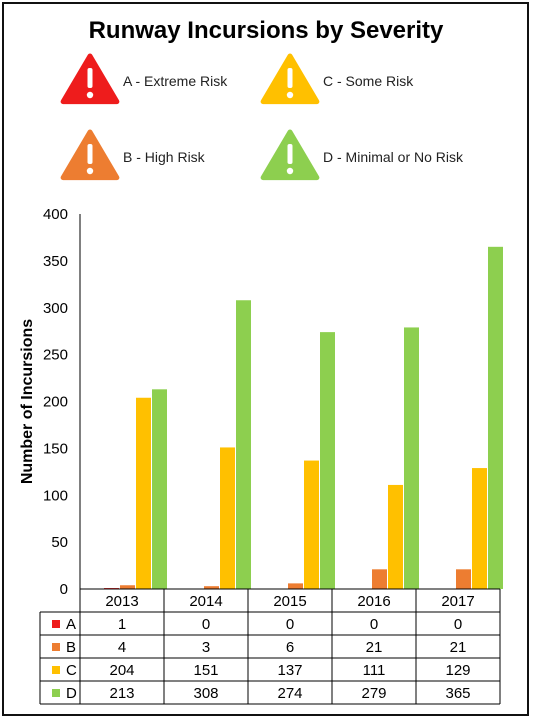  I want to click on bar-B-2014, so click(211, 587).